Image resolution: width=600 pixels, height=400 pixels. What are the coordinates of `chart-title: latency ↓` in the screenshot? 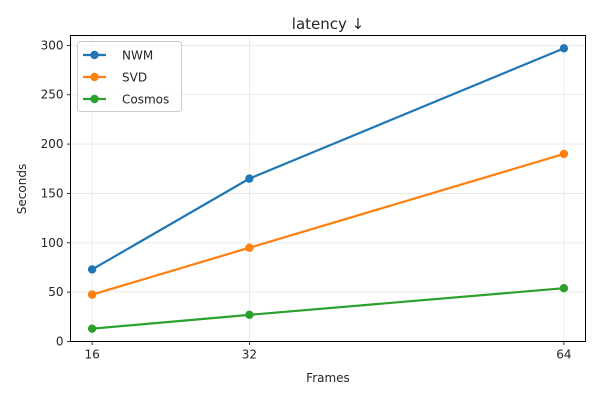 It's located at (328, 24).